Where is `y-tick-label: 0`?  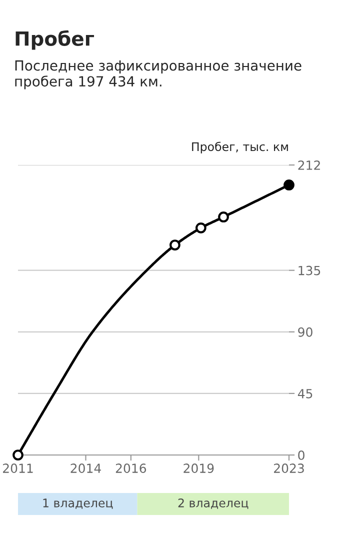
y-tick-label: 0 is located at coordinates (301, 455).